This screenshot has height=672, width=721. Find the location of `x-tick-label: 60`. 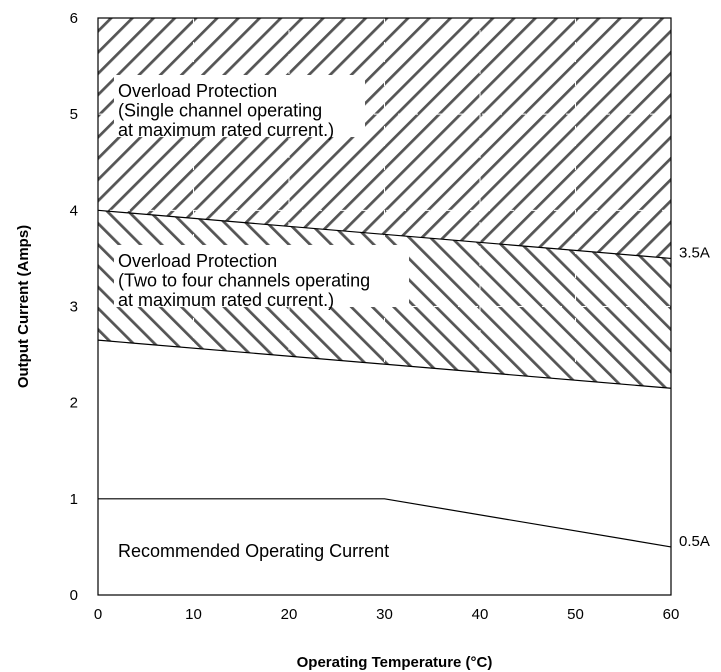

x-tick-label: 60 is located at coordinates (671, 614).